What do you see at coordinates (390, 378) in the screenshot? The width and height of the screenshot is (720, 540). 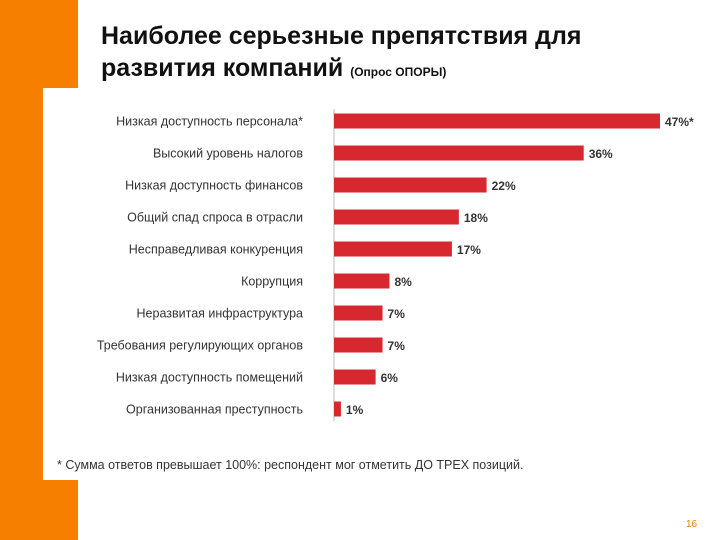 I see `data-label: 6%` at bounding box center [390, 378].